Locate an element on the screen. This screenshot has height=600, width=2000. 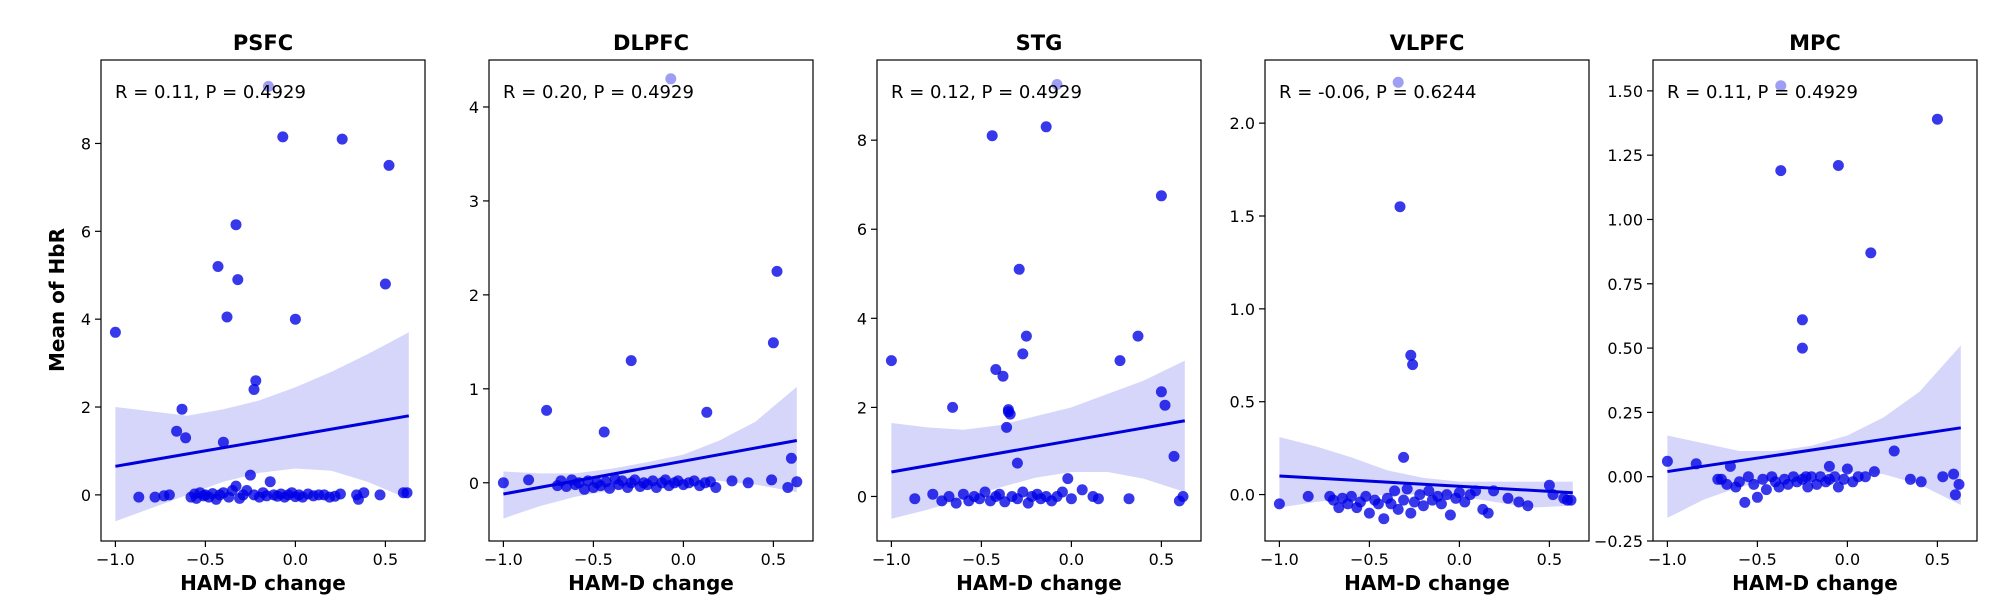
mpc-x-axis-label: HAM-D change is located at coordinates (1815, 583).